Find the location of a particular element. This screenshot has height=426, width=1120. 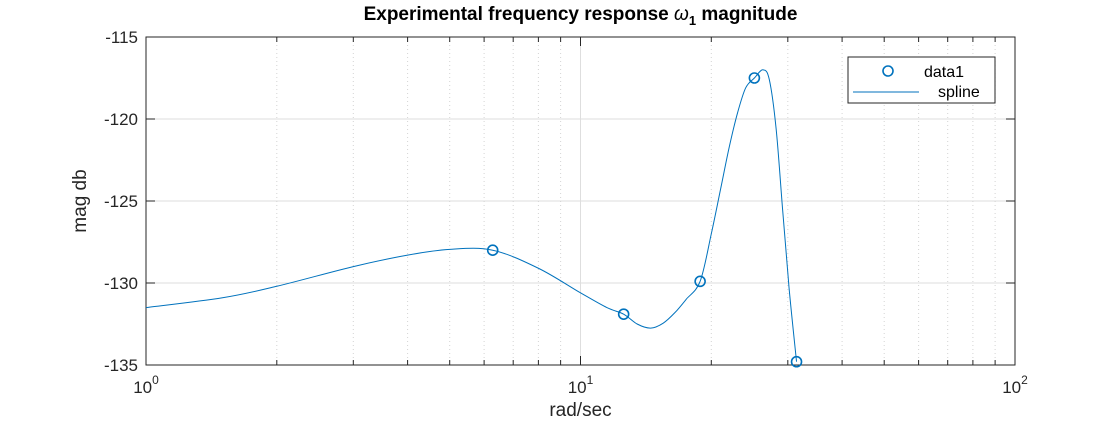

x-axis-label: rad/sec is located at coordinates (580, 410).